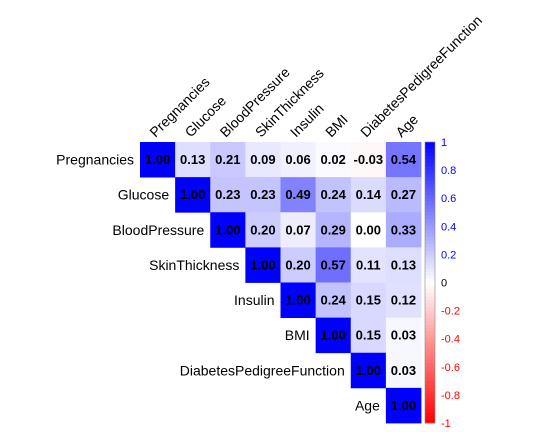 Image resolution: width=538 pixels, height=432 pixels. I want to click on cell-value-label: 0.21, so click(227, 159).